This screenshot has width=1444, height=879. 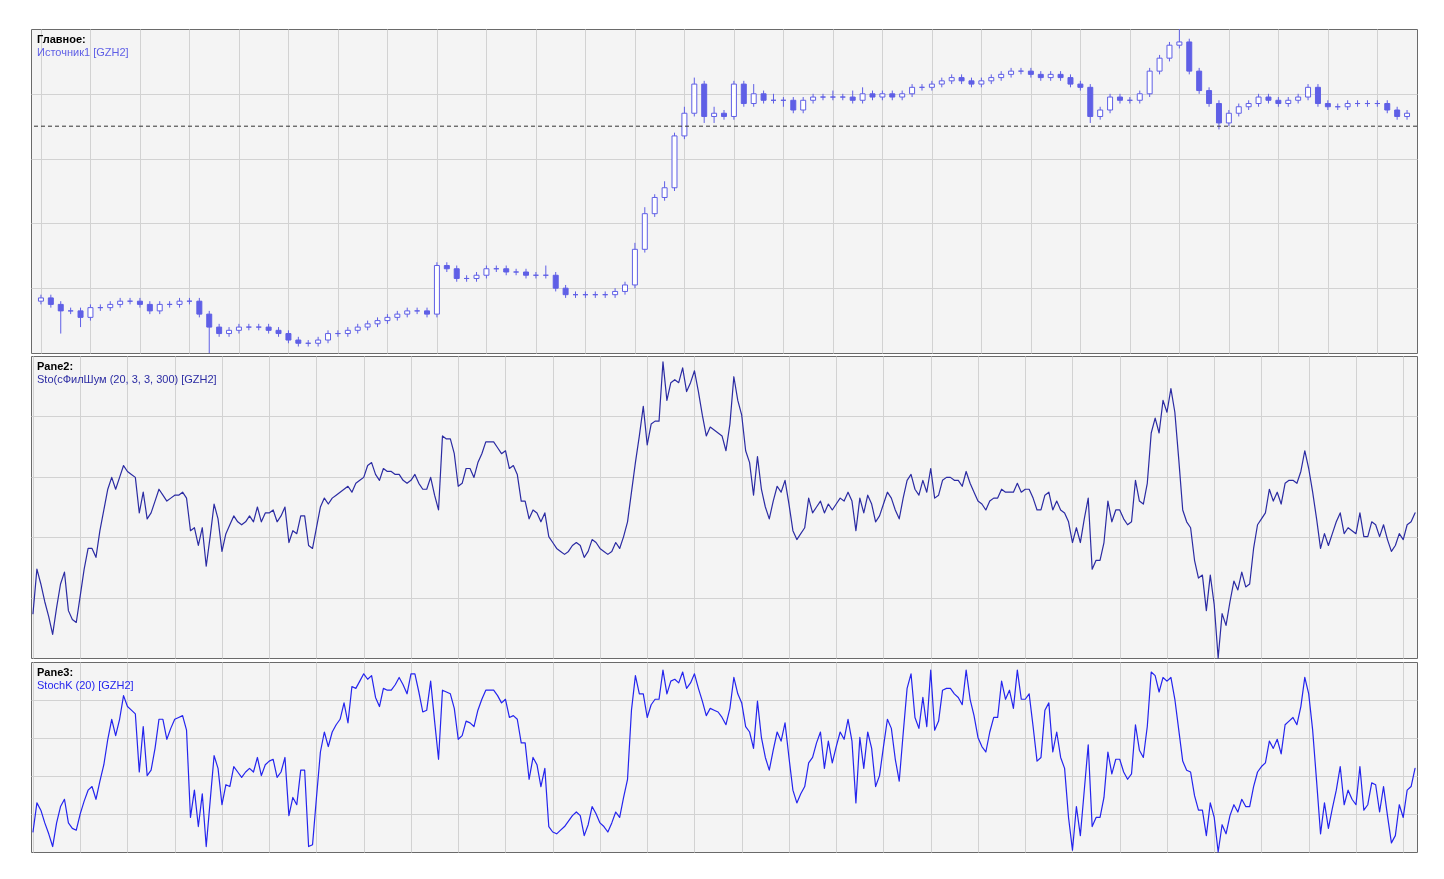 What do you see at coordinates (83, 52) in the screenshot?
I see `text: Источник1 [GZH2]` at bounding box center [83, 52].